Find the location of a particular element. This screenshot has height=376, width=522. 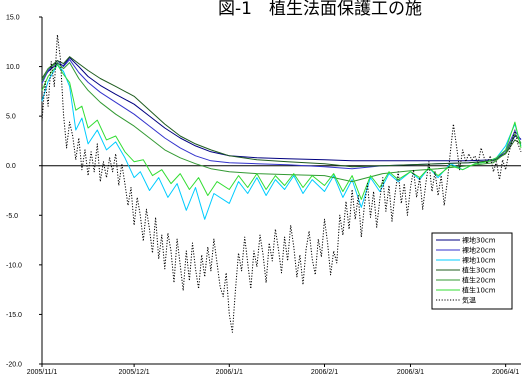

x-tick-label: 2006/4/1 is located at coordinates (505, 372).